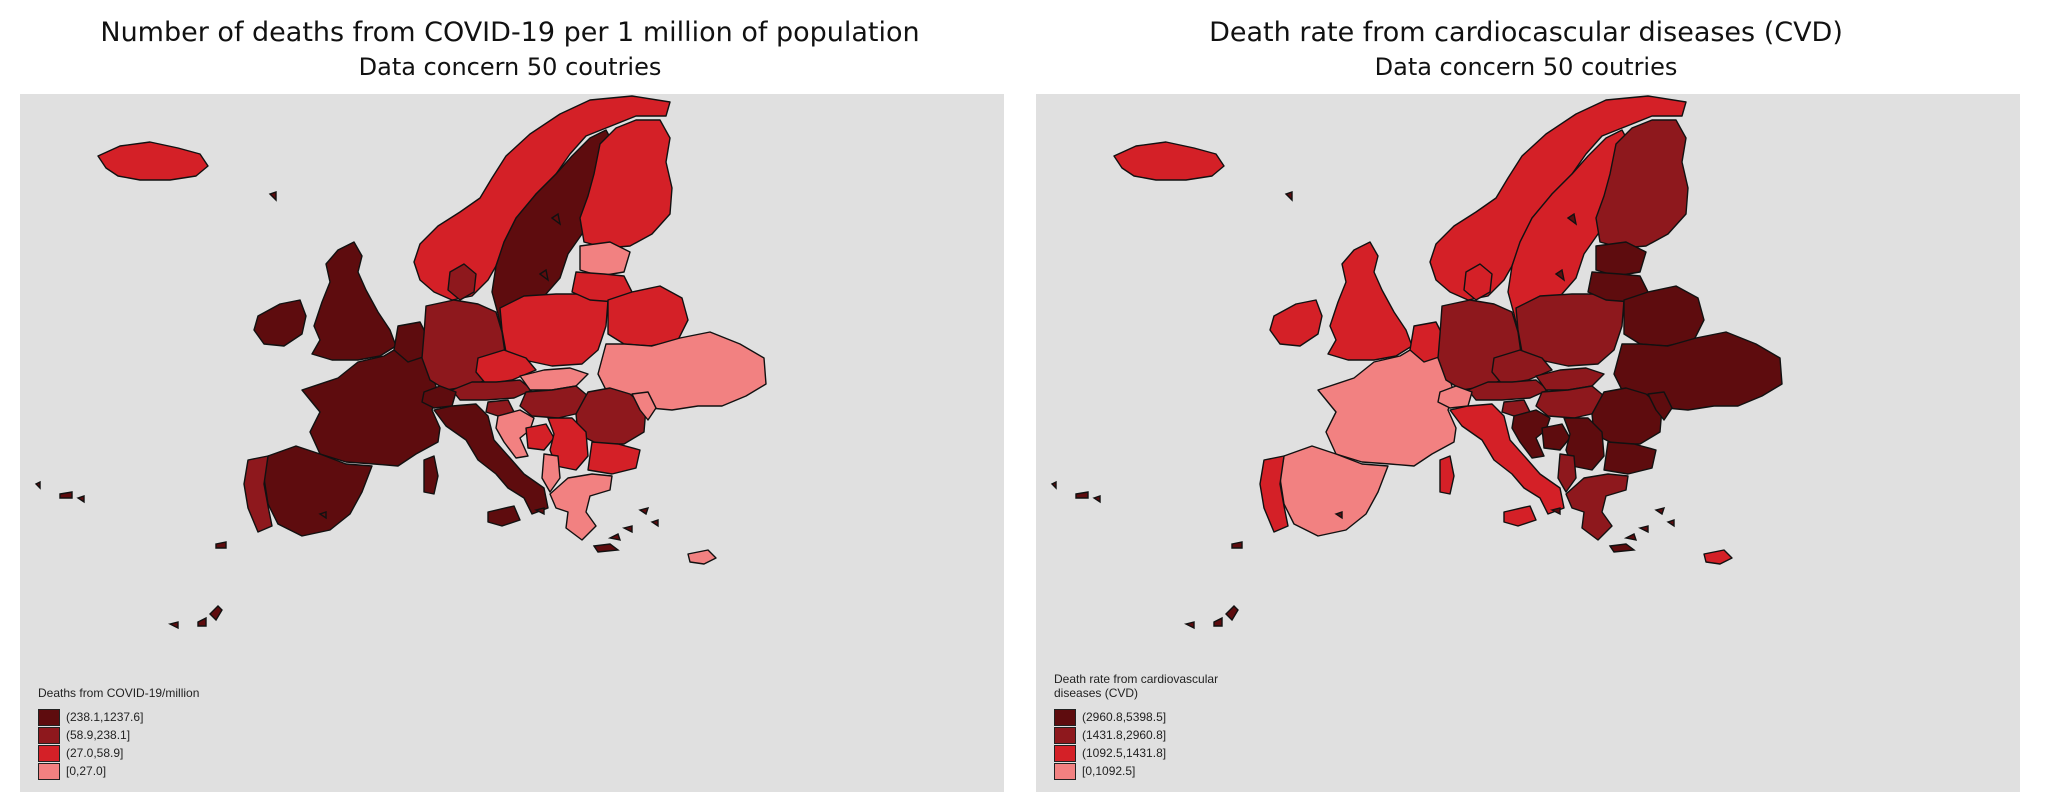 This screenshot has height=812, width=2048. I want to click on legend-label: (27.0,58.9], so click(95, 753).